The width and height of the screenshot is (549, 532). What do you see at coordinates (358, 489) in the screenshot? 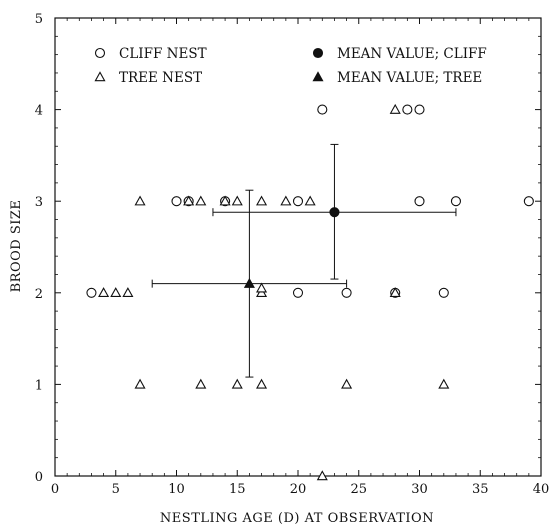
I see `x-tick-label: 25` at bounding box center [358, 489].